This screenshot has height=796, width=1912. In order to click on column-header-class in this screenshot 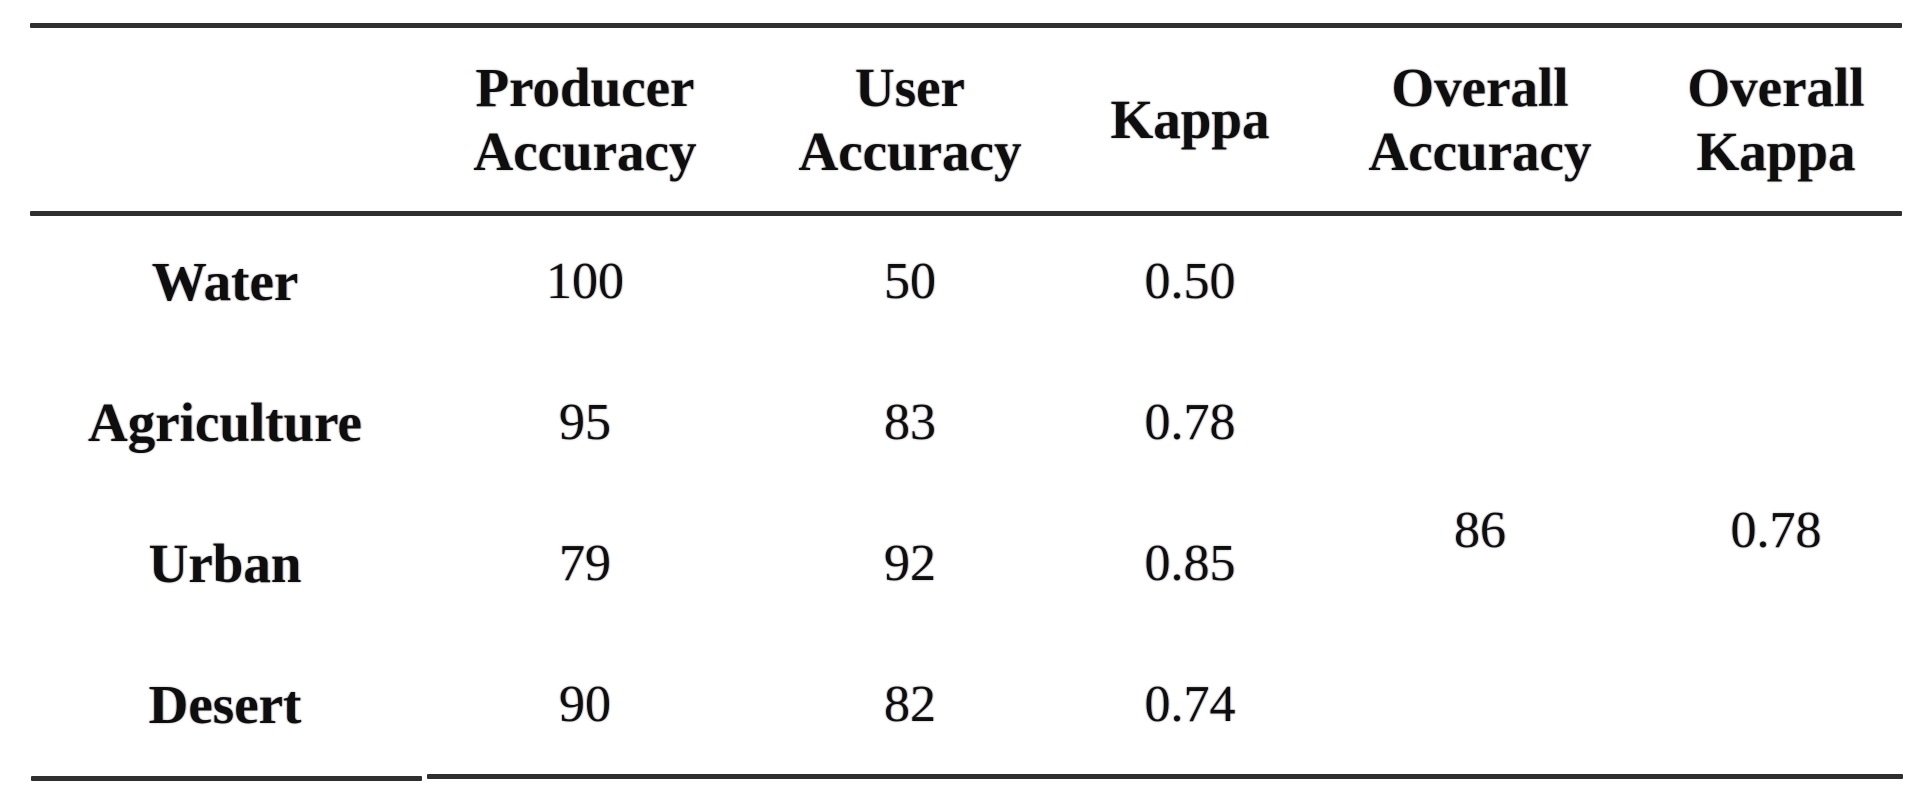, I will do `click(225, 119)`.